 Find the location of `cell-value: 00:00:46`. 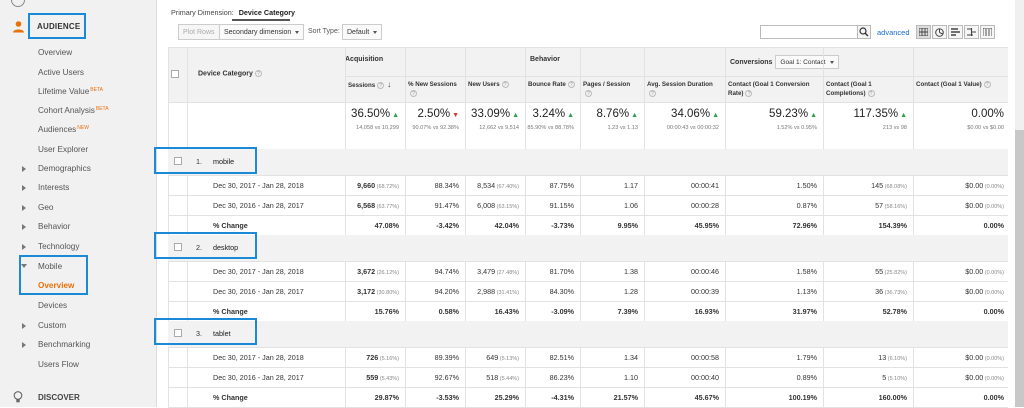

cell-value: 00:00:46 is located at coordinates (705, 271).